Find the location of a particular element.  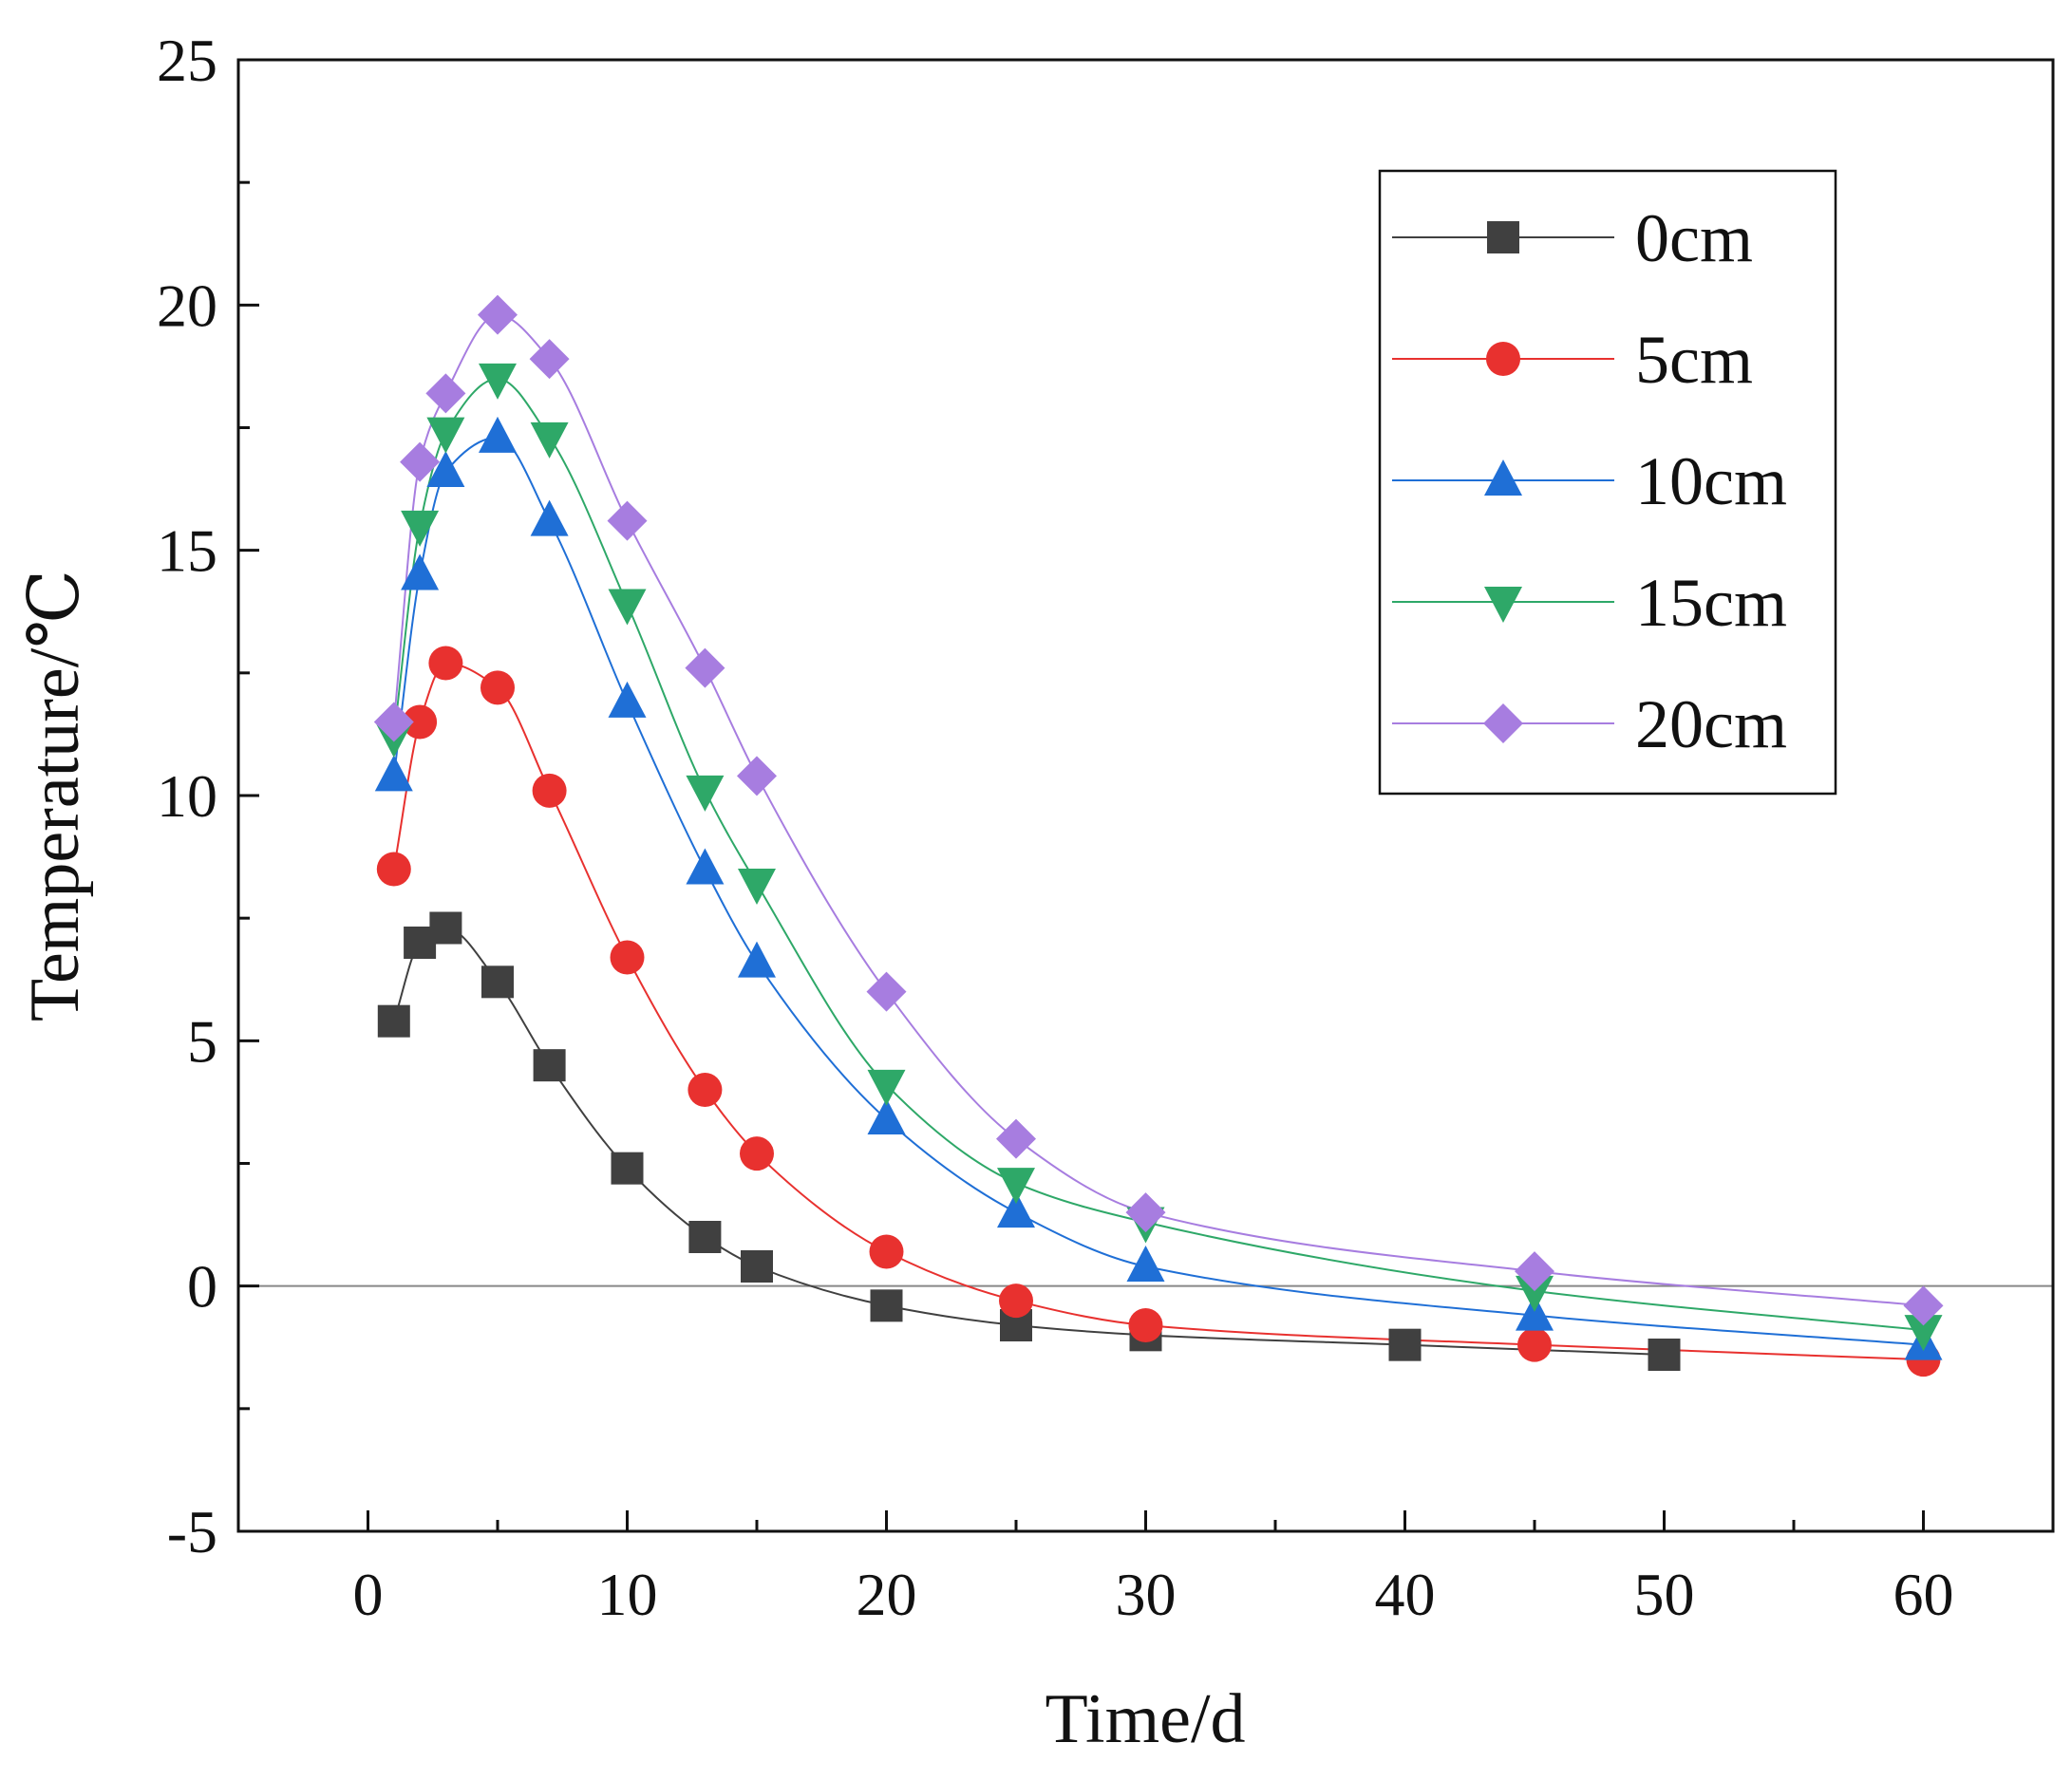

legend-marker-15cm is located at coordinates (1503, 605).